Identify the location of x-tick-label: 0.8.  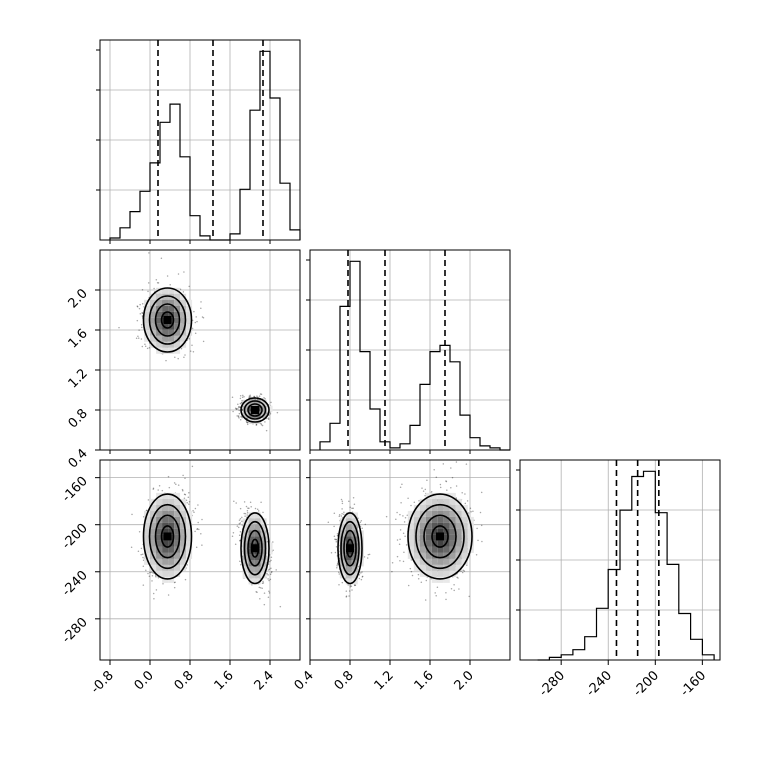
(344, 680).